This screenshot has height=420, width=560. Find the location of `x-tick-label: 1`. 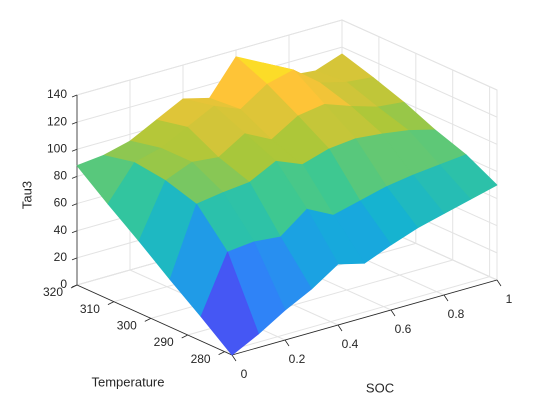

x-tick-label: 1 is located at coordinates (509, 299).